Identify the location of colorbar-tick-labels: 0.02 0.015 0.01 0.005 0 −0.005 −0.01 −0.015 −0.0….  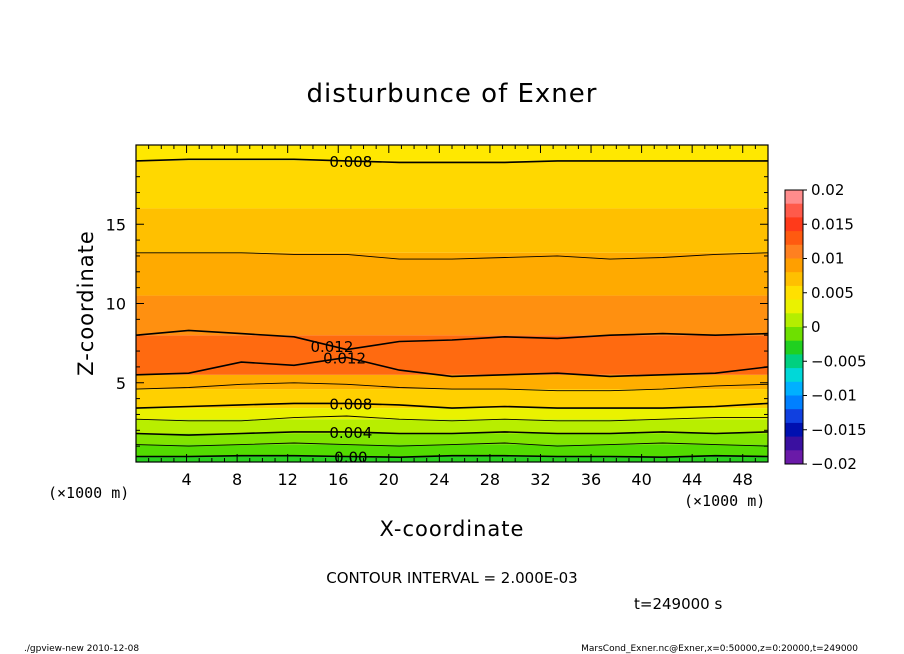
(835, 327).